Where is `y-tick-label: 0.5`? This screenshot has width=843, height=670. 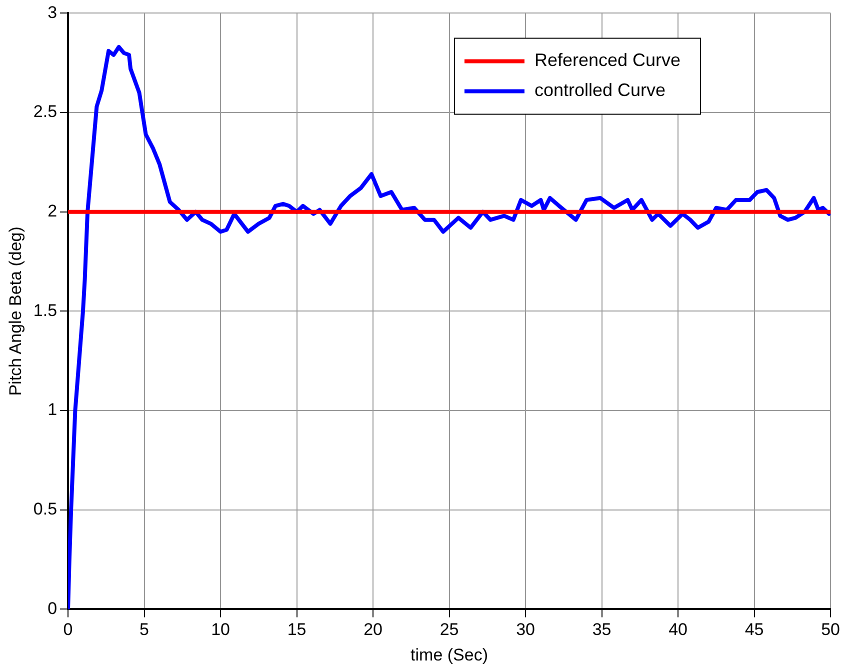
y-tick-label: 0.5 is located at coordinates (45, 509).